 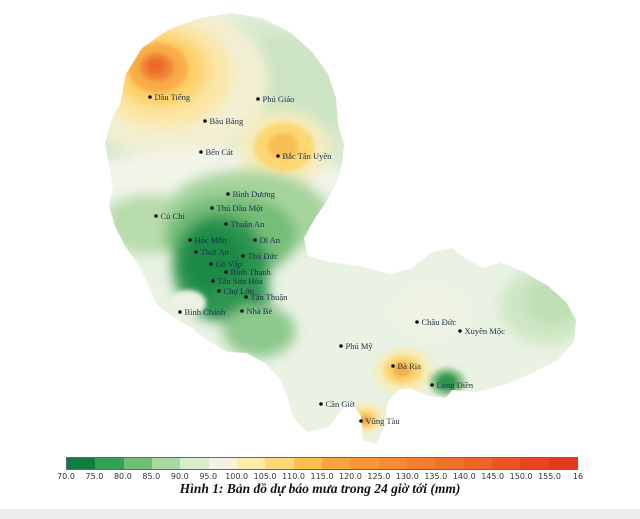 What do you see at coordinates (173, 216) in the screenshot?
I see `marker-label: Củ Chi` at bounding box center [173, 216].